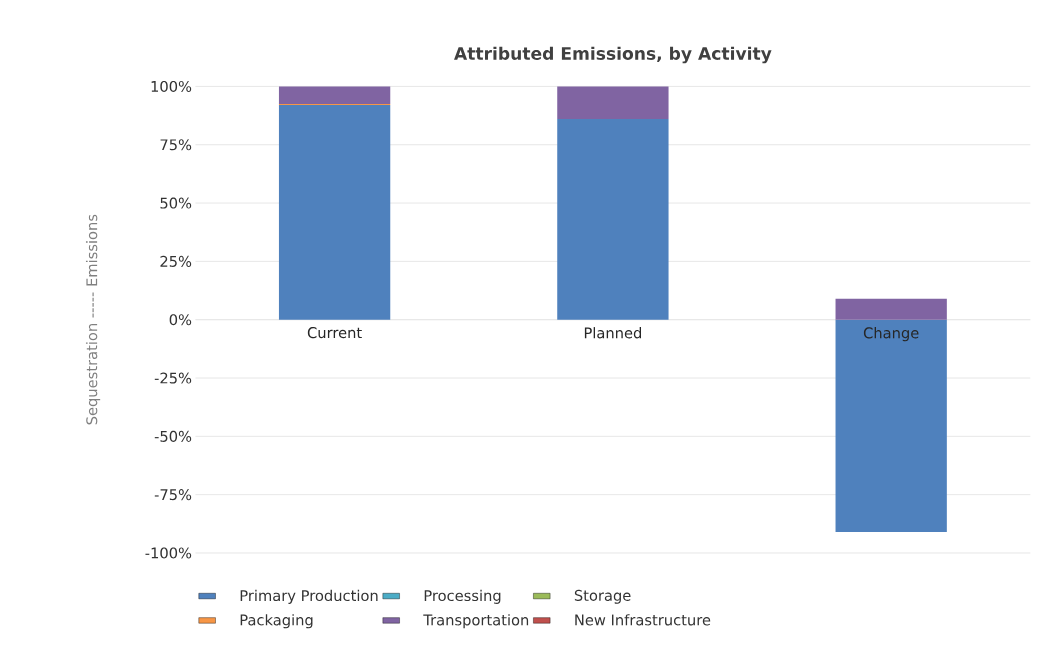 This screenshot has width=1048, height=661. Describe the element at coordinates (334, 333) in the screenshot. I see `x-tick-label: Current` at that location.